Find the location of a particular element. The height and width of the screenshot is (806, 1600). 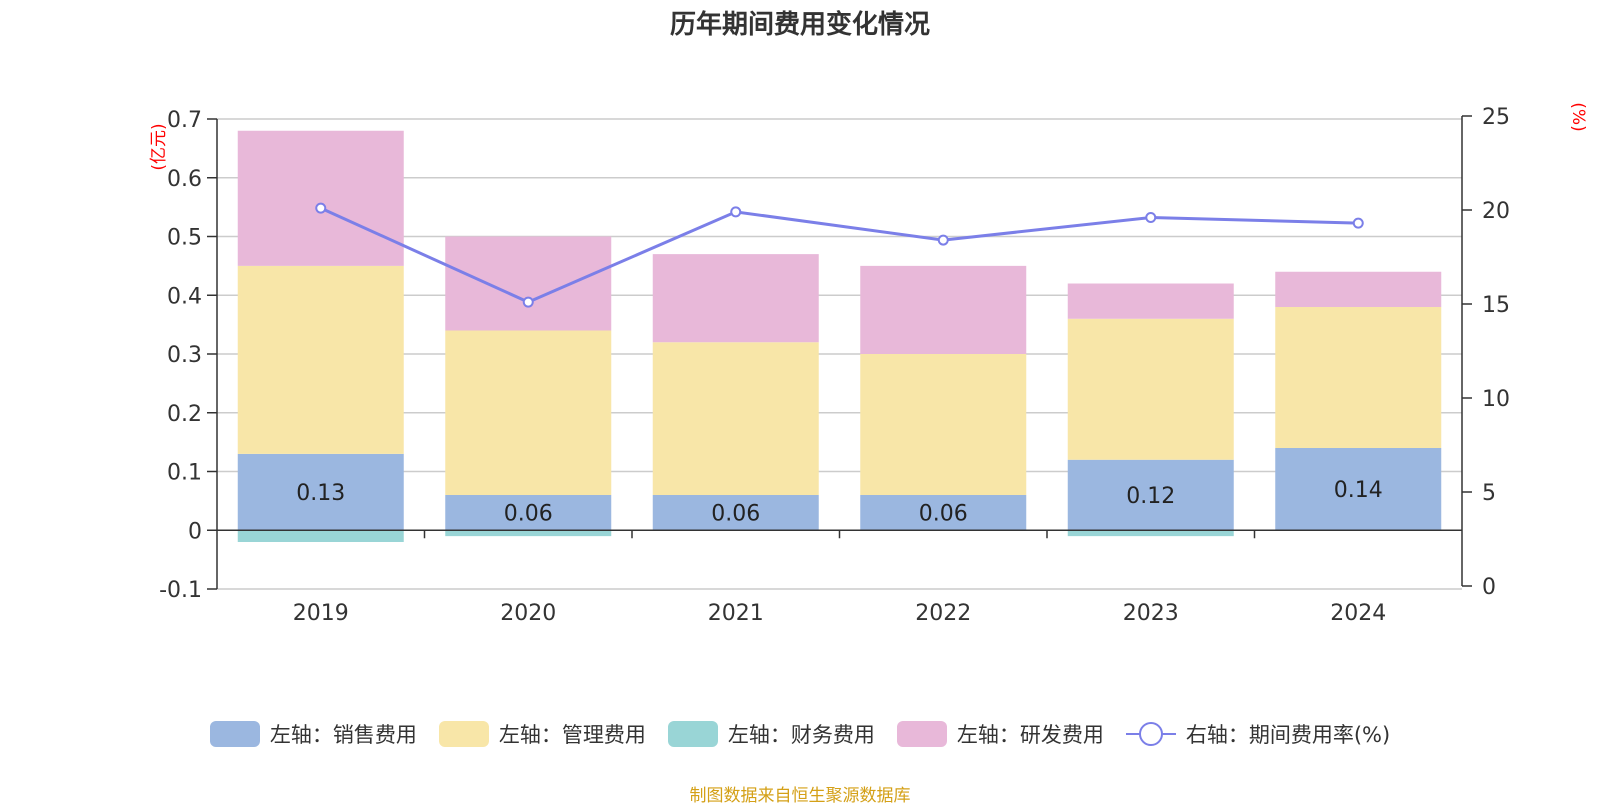

legend-item-admin: 左轴：管理费用 is located at coordinates (542, 734).